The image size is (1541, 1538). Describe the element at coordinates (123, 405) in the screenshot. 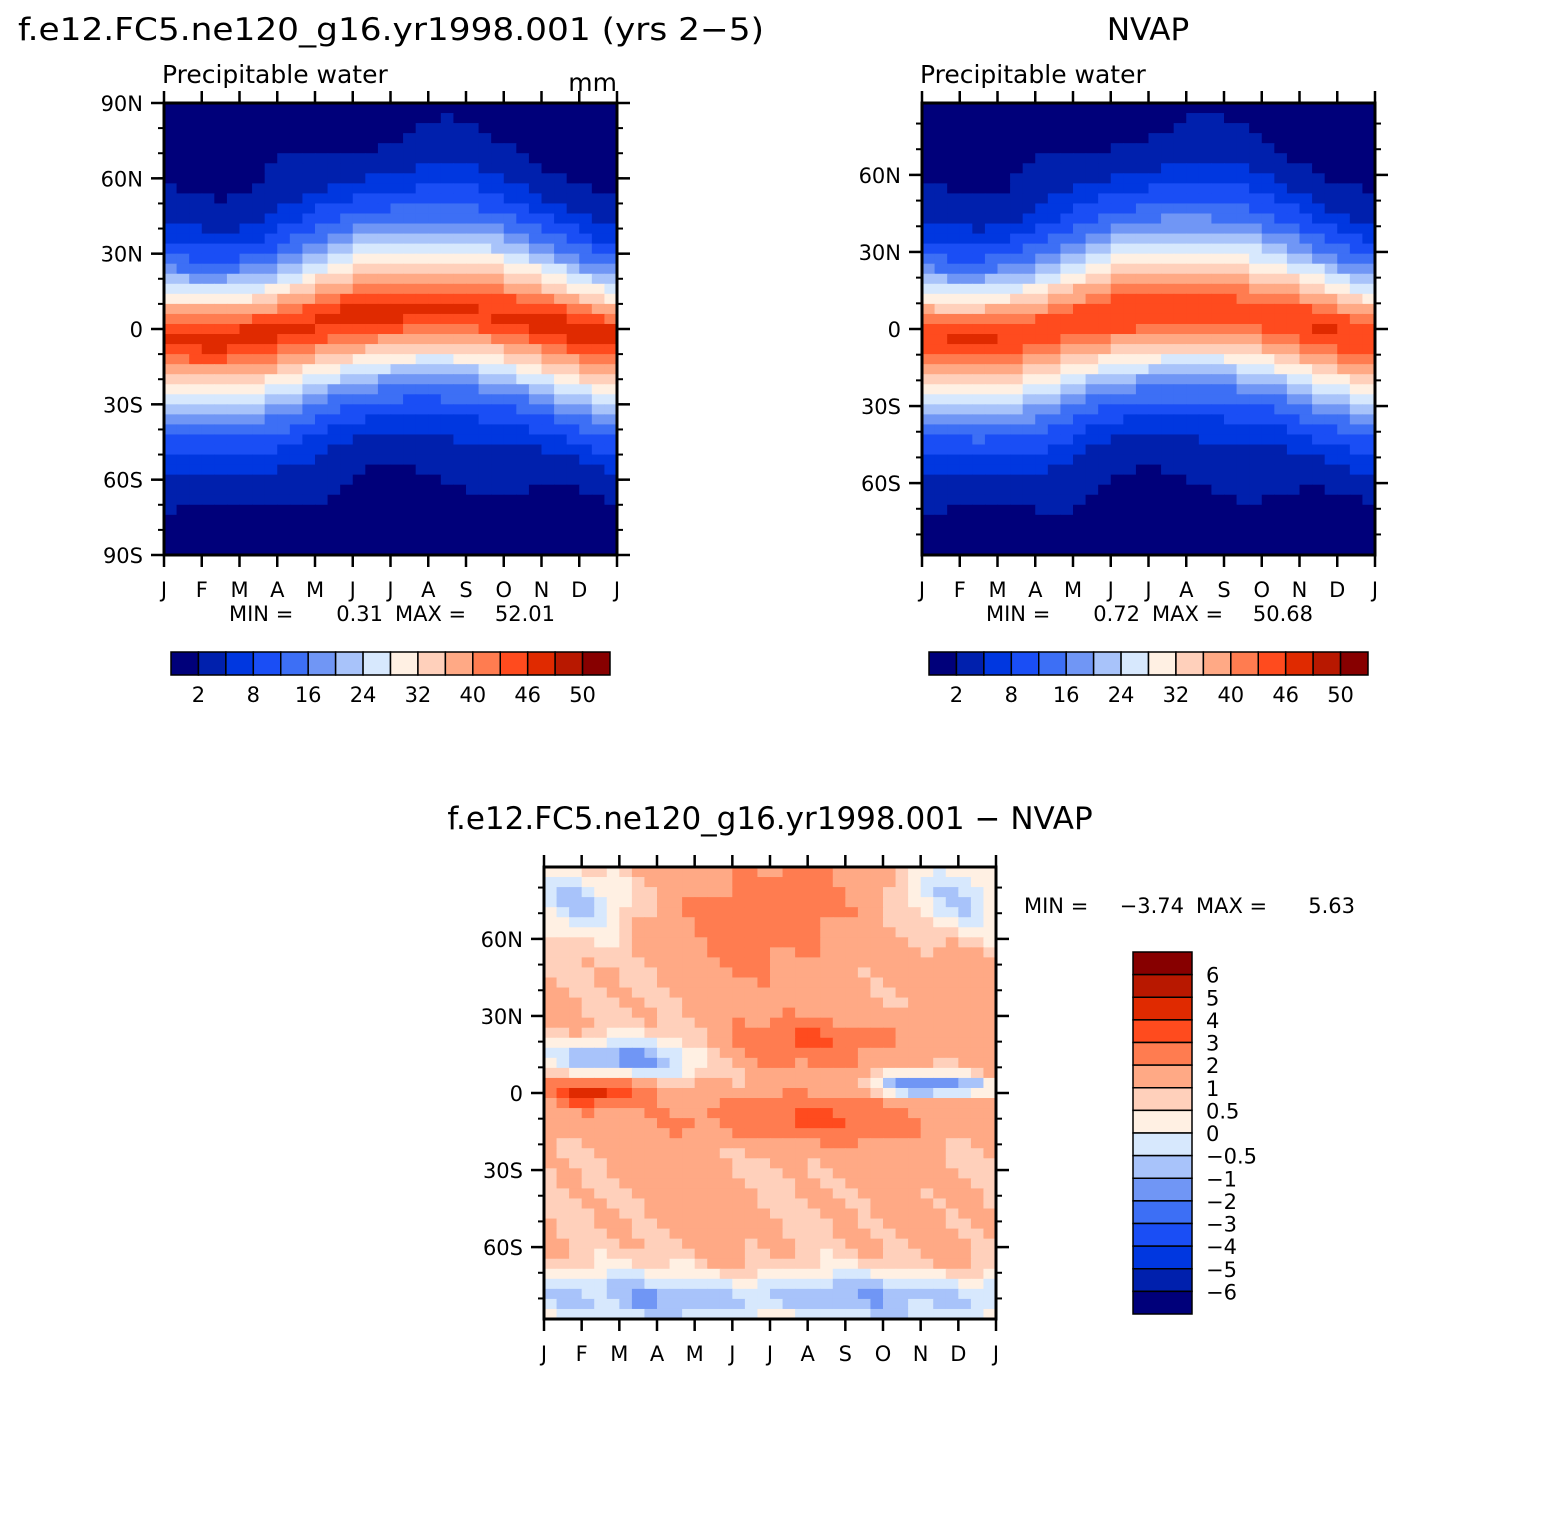

I see `y-tick-label: 30S` at that location.